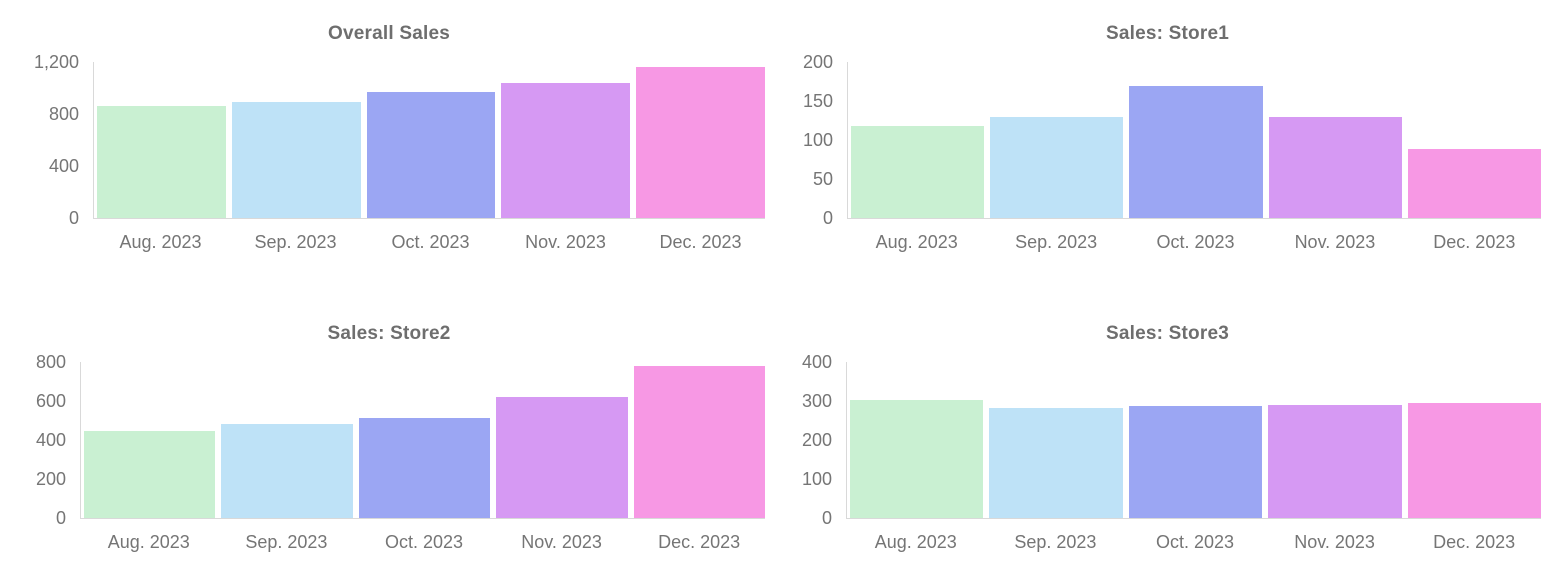 This screenshot has height=584, width=1557. I want to click on chart-title: Sales: Store1, so click(1167, 33).